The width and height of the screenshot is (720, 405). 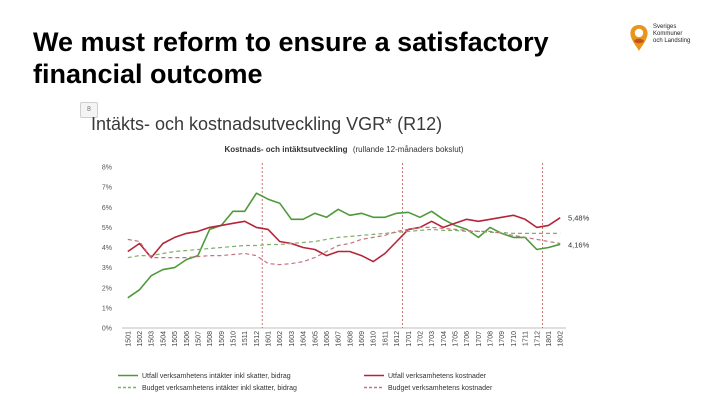 What do you see at coordinates (579, 232) in the screenshot?
I see `chart-annotations: 5,48% 4,16%` at bounding box center [579, 232].